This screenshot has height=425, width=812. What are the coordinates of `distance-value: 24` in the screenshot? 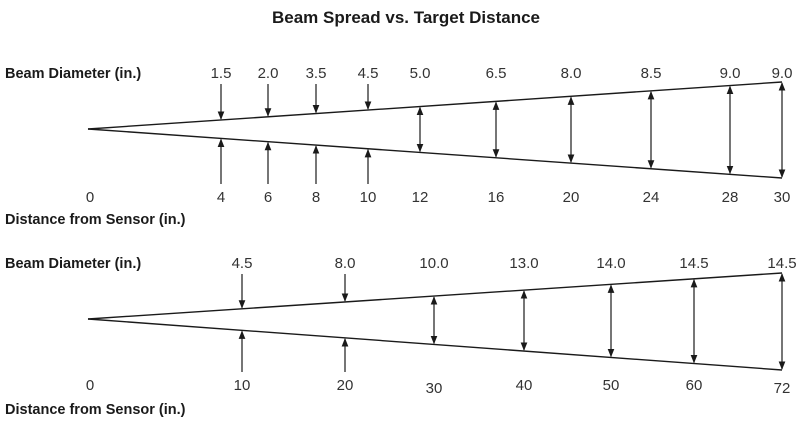 It's located at (651, 197).